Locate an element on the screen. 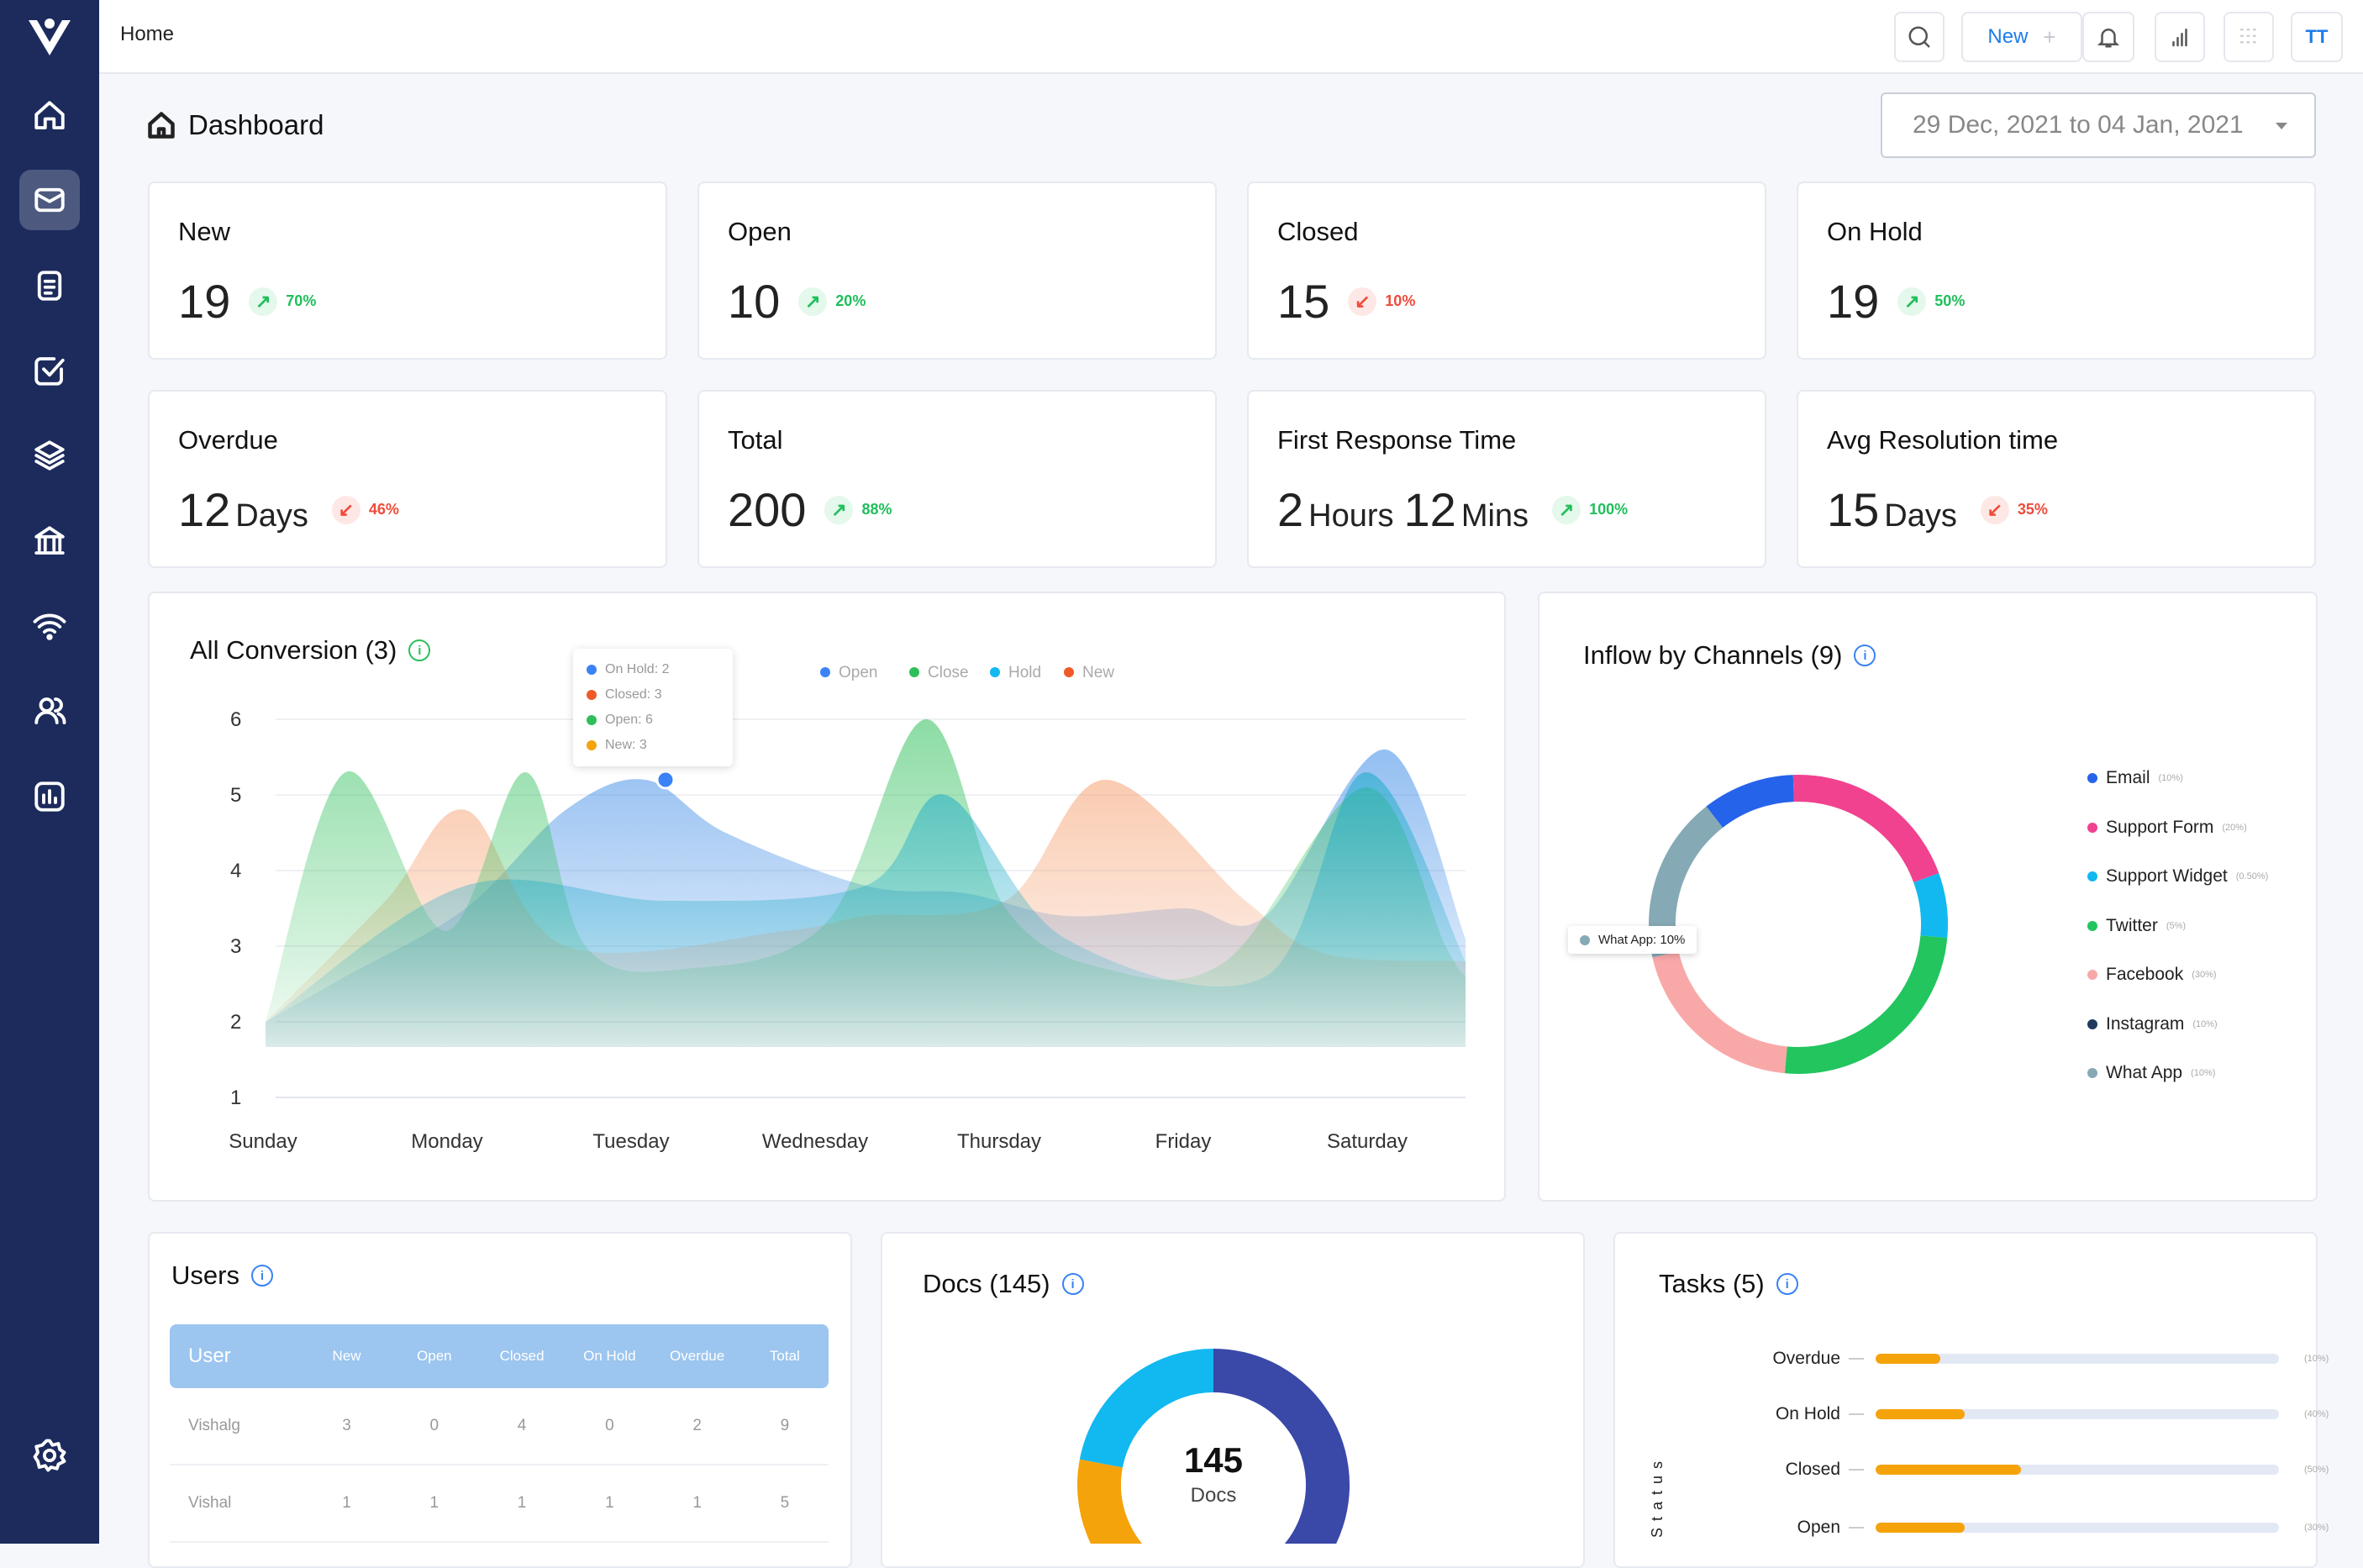 This screenshot has width=2363, height=1568. apps-button is located at coordinates (2249, 37).